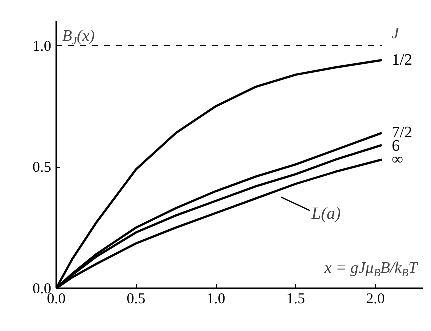 The width and height of the screenshot is (431, 331). Describe the element at coordinates (396, 34) in the screenshot. I see `legend-title: J` at that location.